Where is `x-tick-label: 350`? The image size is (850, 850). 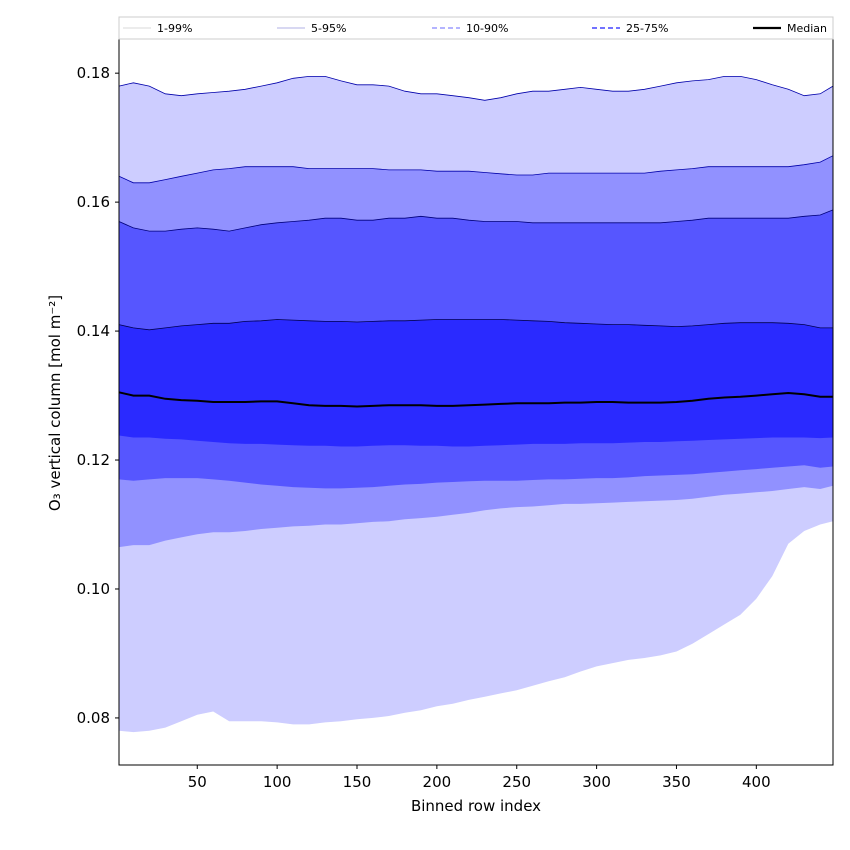
x-tick-label: 350 is located at coordinates (676, 782).